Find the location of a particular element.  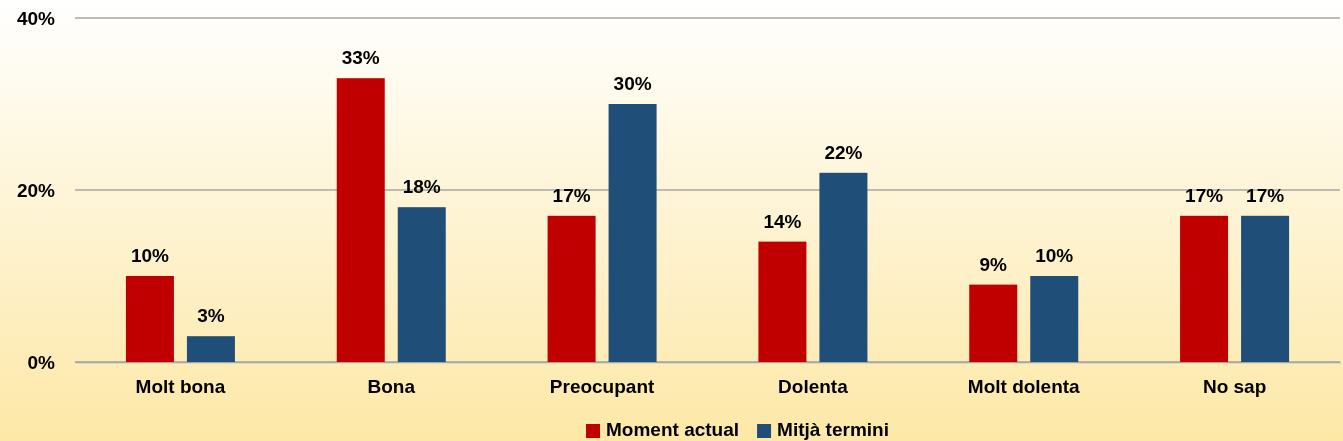

y-tick-label: 40% is located at coordinates (36, 18).